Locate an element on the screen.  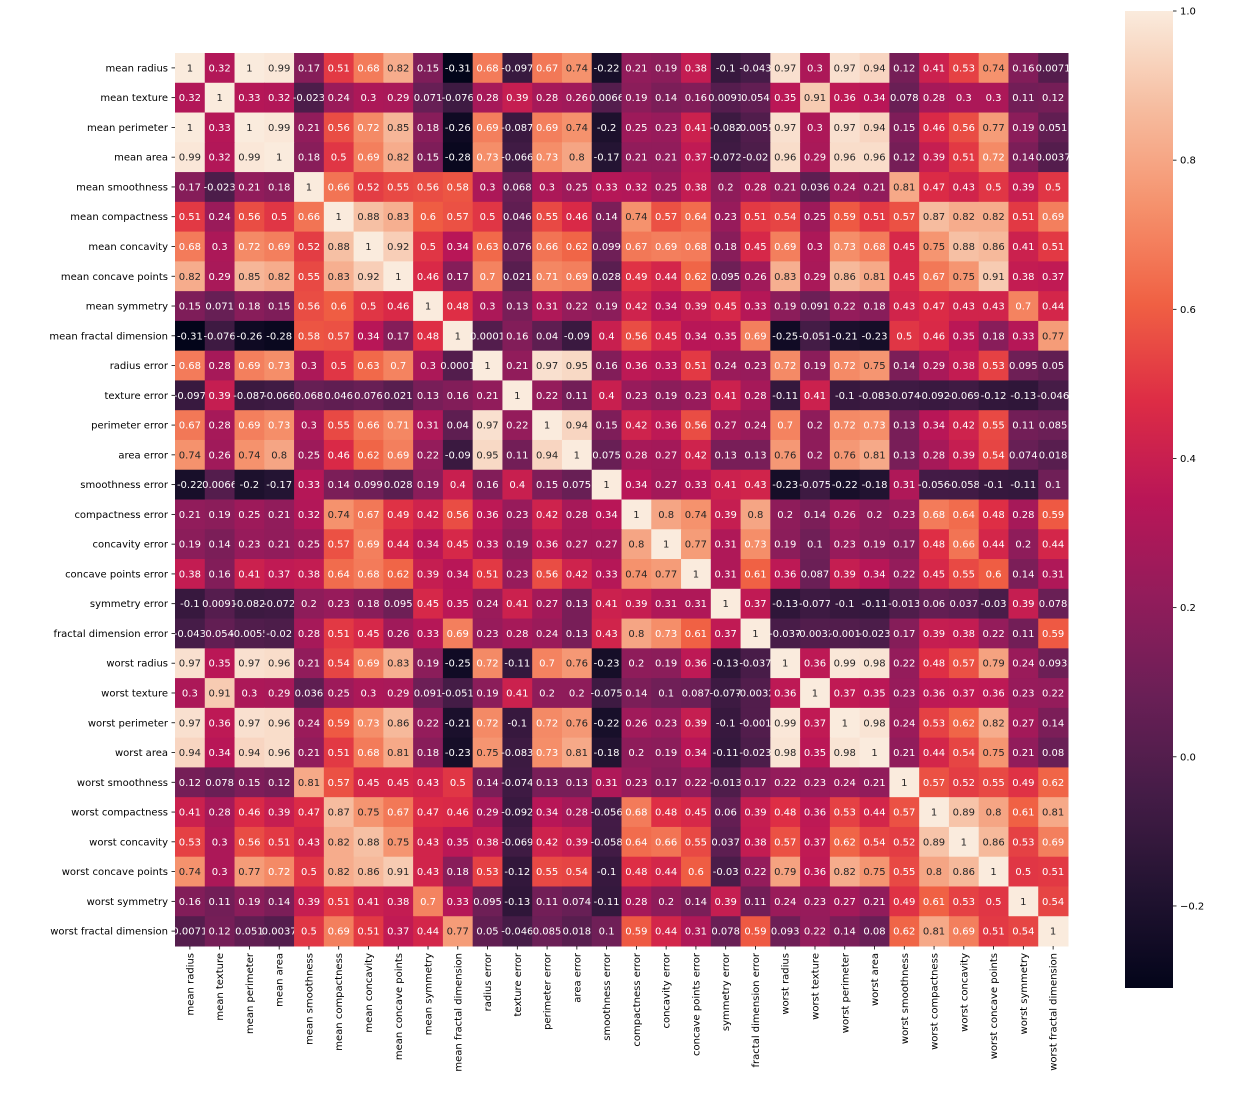
cell-annotation: 0.45 is located at coordinates (934, 574).